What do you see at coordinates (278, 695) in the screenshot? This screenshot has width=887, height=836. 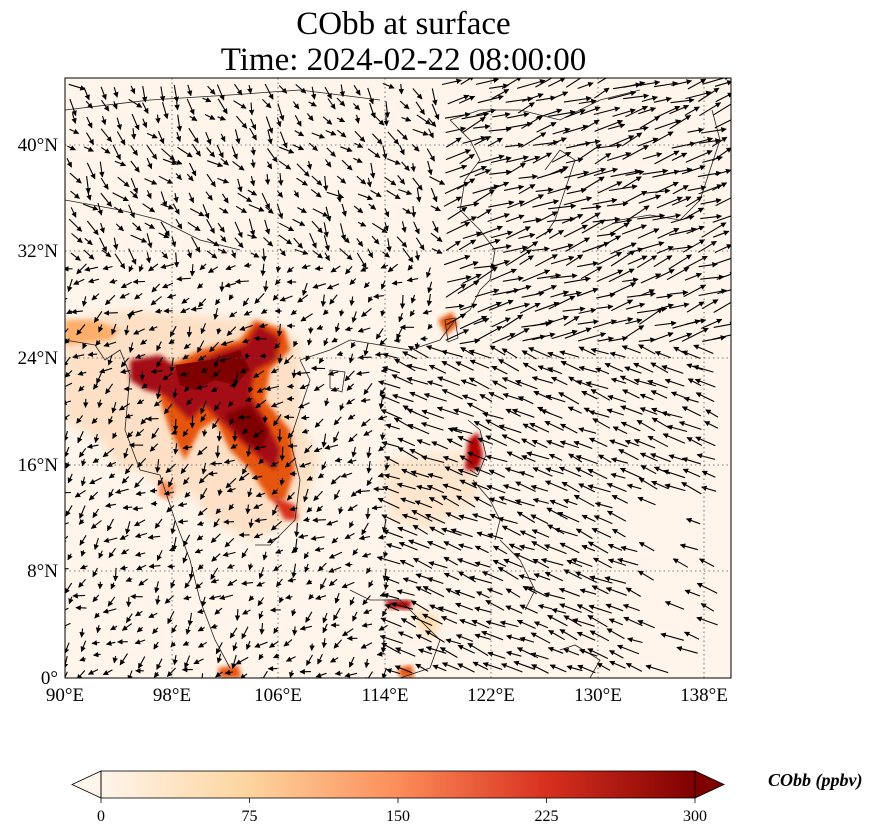 I see `lon-tick-label: 106°E` at bounding box center [278, 695].